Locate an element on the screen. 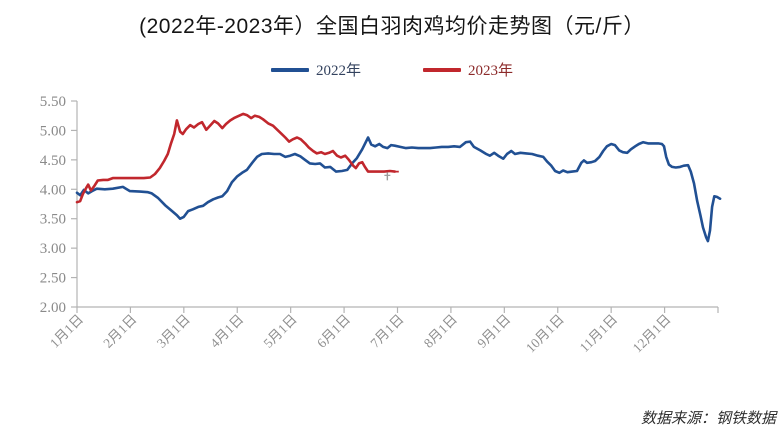 This screenshot has width=784, height=445. legend-item-2023: 2023年 is located at coordinates (468, 69).